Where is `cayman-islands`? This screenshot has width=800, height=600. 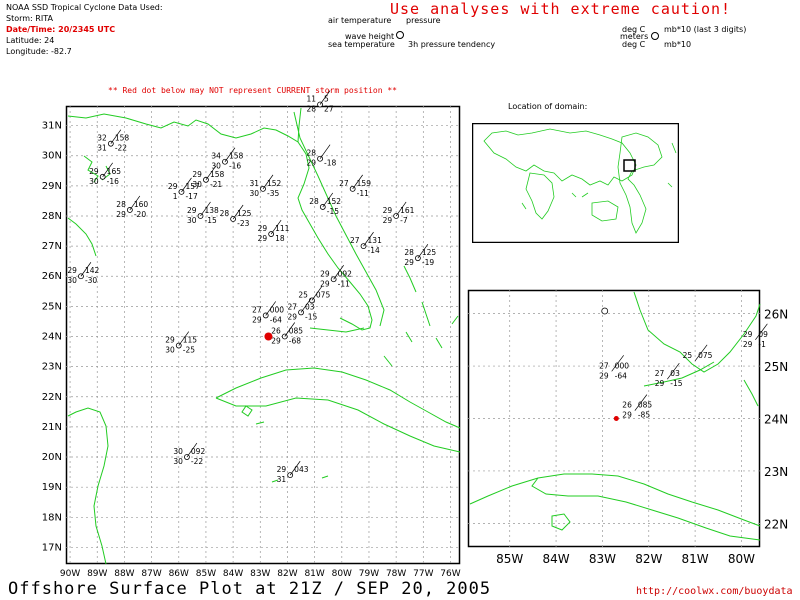
cayman-islands is located at coordinates (292, 452).